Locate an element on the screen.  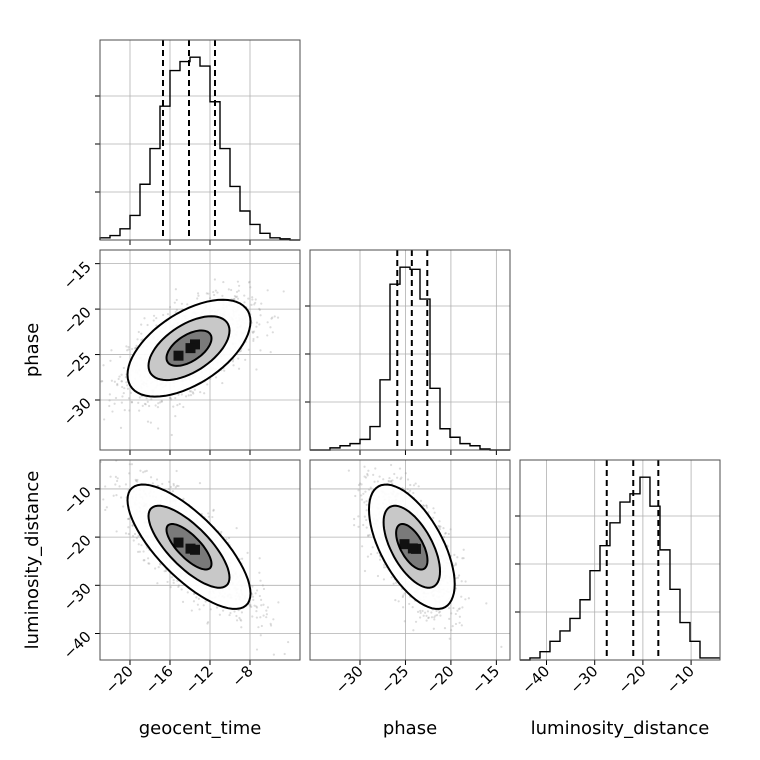
panel-frame is located at coordinates (620, 560).